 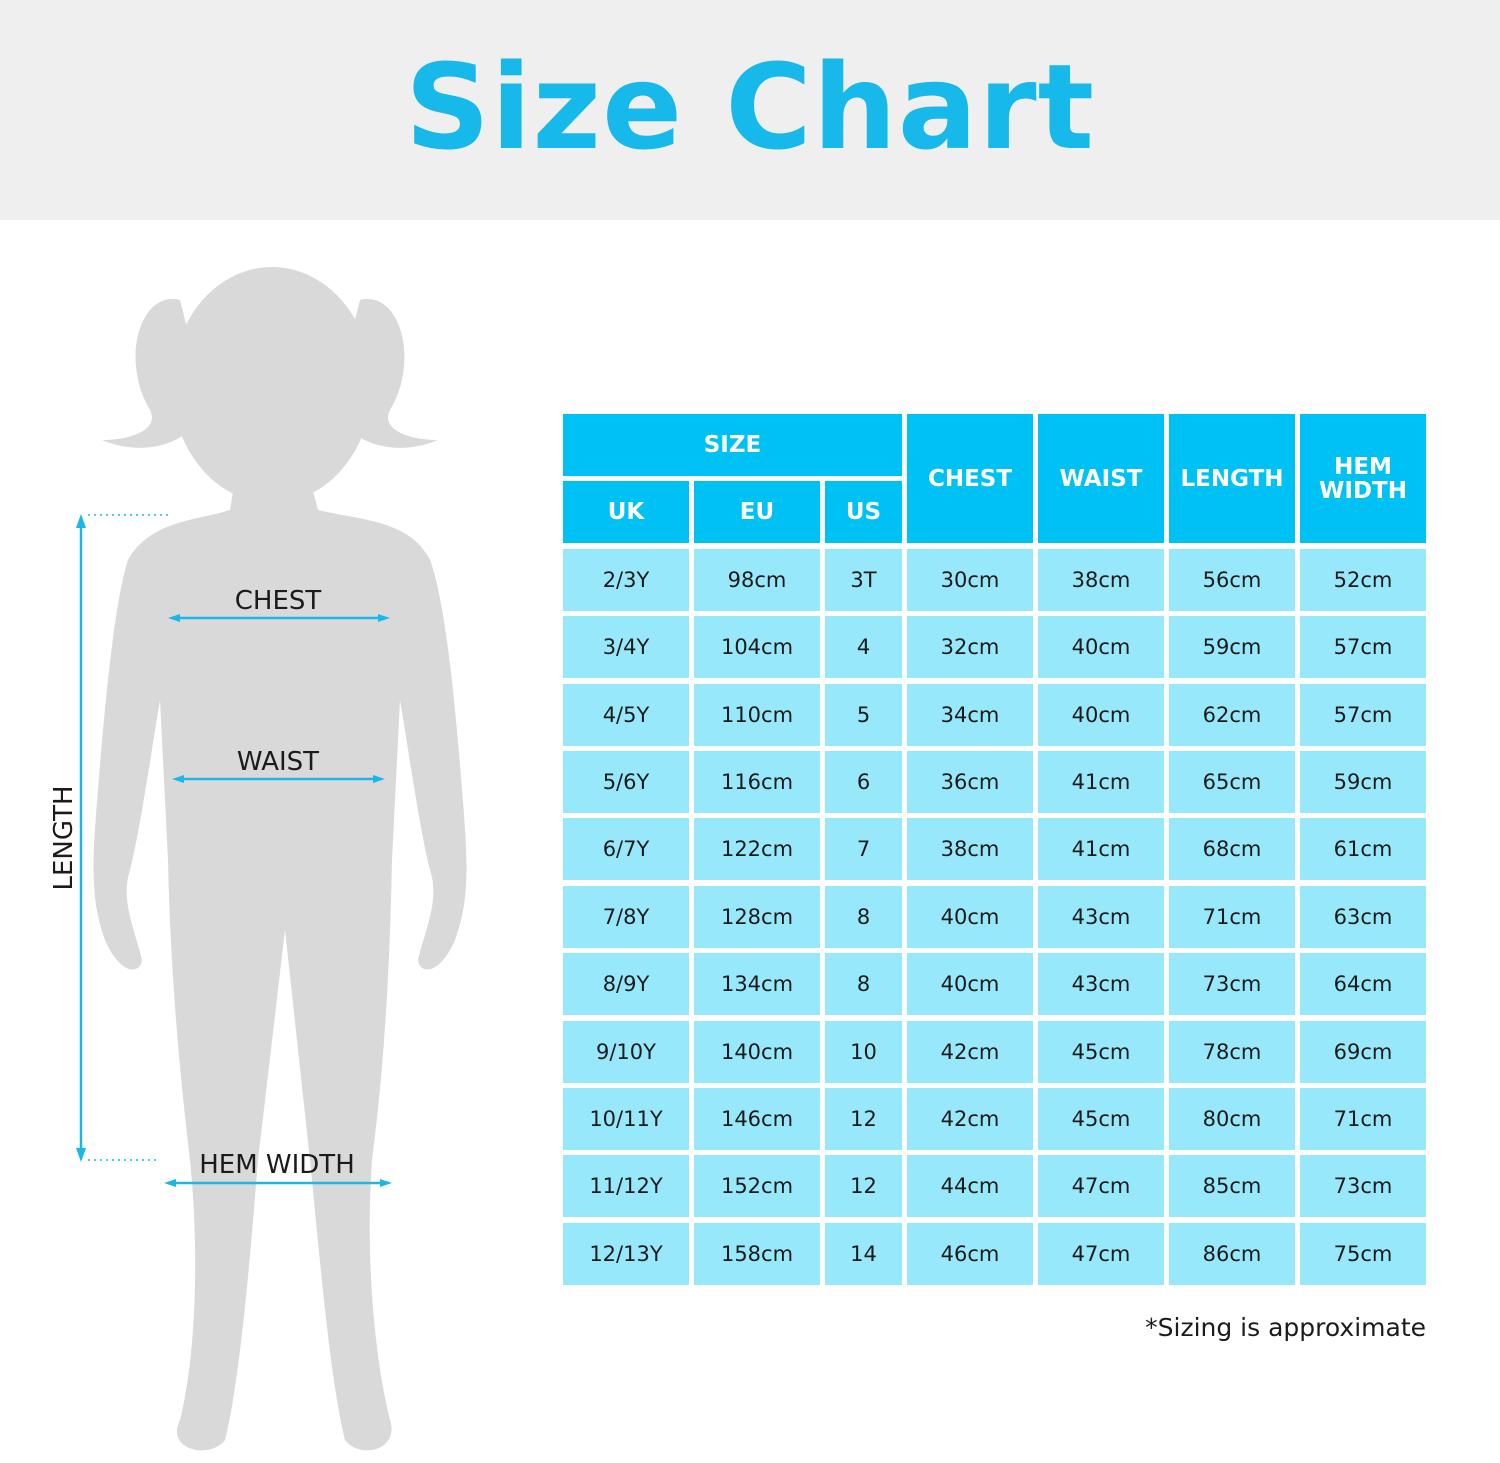 What do you see at coordinates (863, 1253) in the screenshot?
I see `cell-us: 14` at bounding box center [863, 1253].